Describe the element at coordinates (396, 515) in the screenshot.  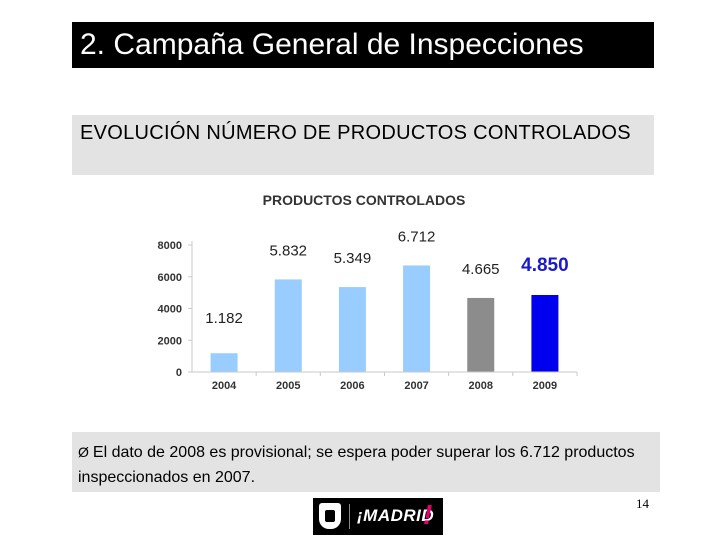
I see `logo-text: ¡MADRID` at that location.